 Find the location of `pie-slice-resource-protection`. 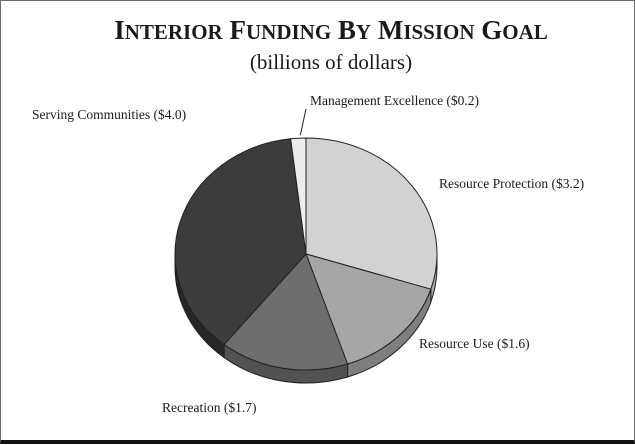

pie-slice-resource-protection is located at coordinates (371, 213).